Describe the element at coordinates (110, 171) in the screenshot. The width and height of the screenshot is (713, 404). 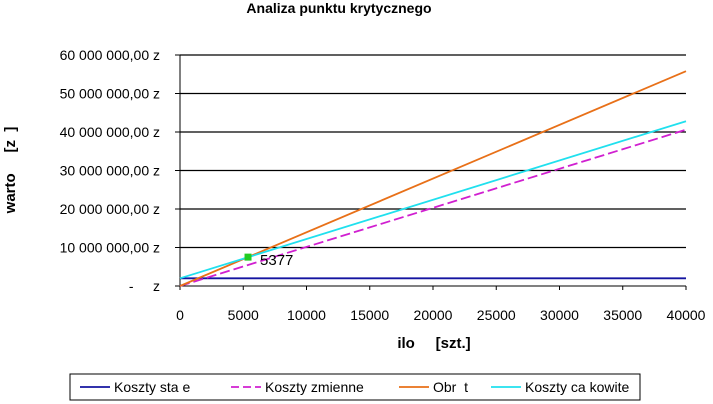
I see `y-tick-label: 30 000 000,00 z` at that location.